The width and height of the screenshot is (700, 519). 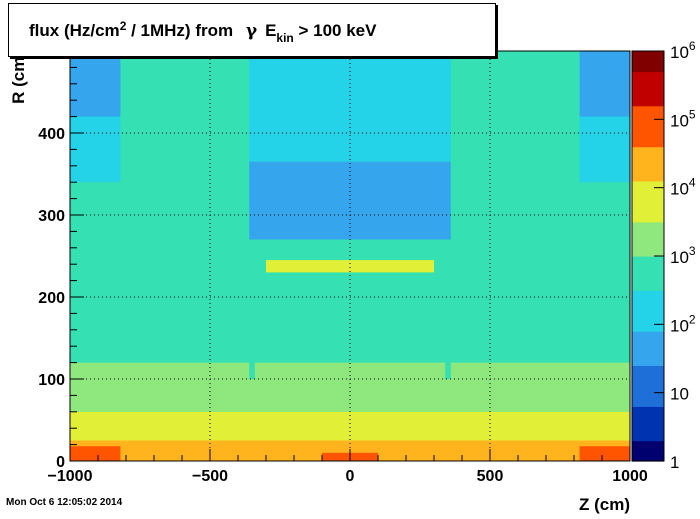 I want to click on y-tick-label: 0, so click(x=60, y=462).